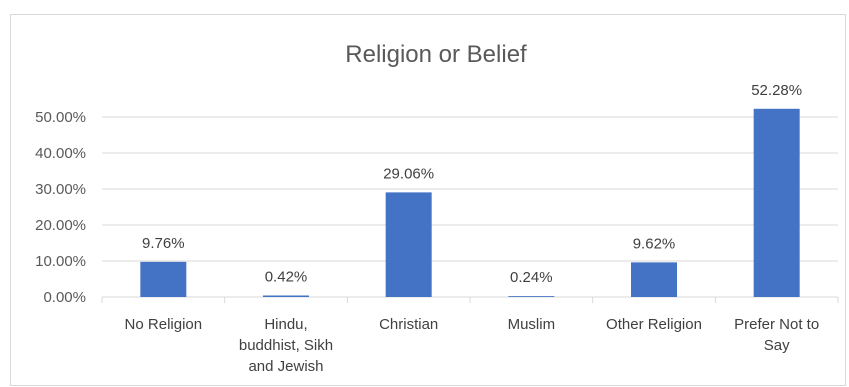  Describe the element at coordinates (60, 117) in the screenshot. I see `y-tick-label: 50.00%` at that location.